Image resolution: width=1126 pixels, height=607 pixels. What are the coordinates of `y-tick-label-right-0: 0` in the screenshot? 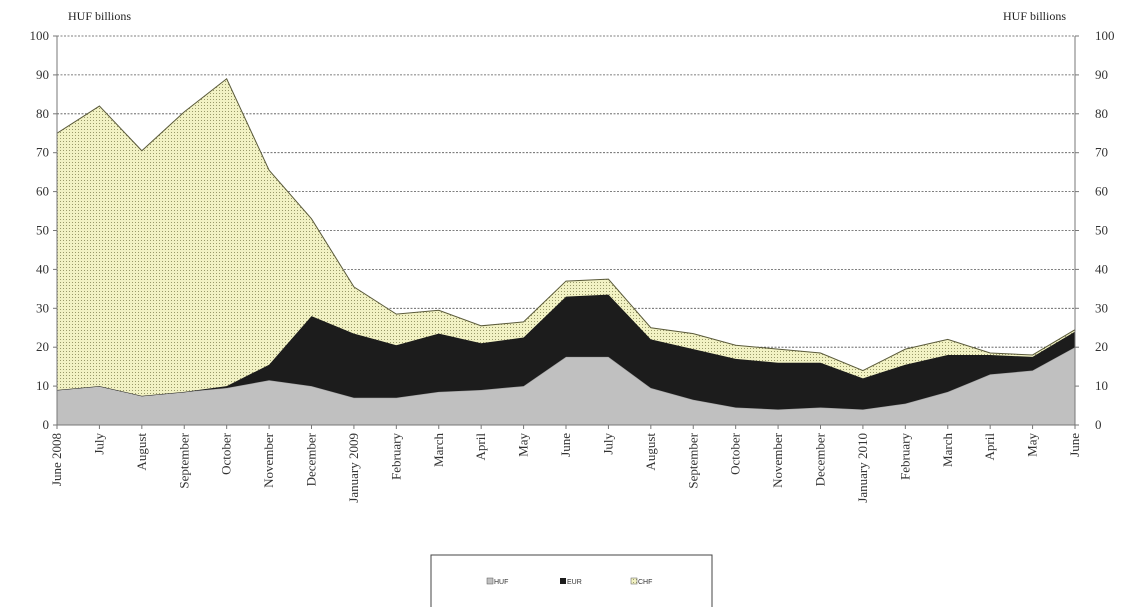 It's located at (1098, 424).